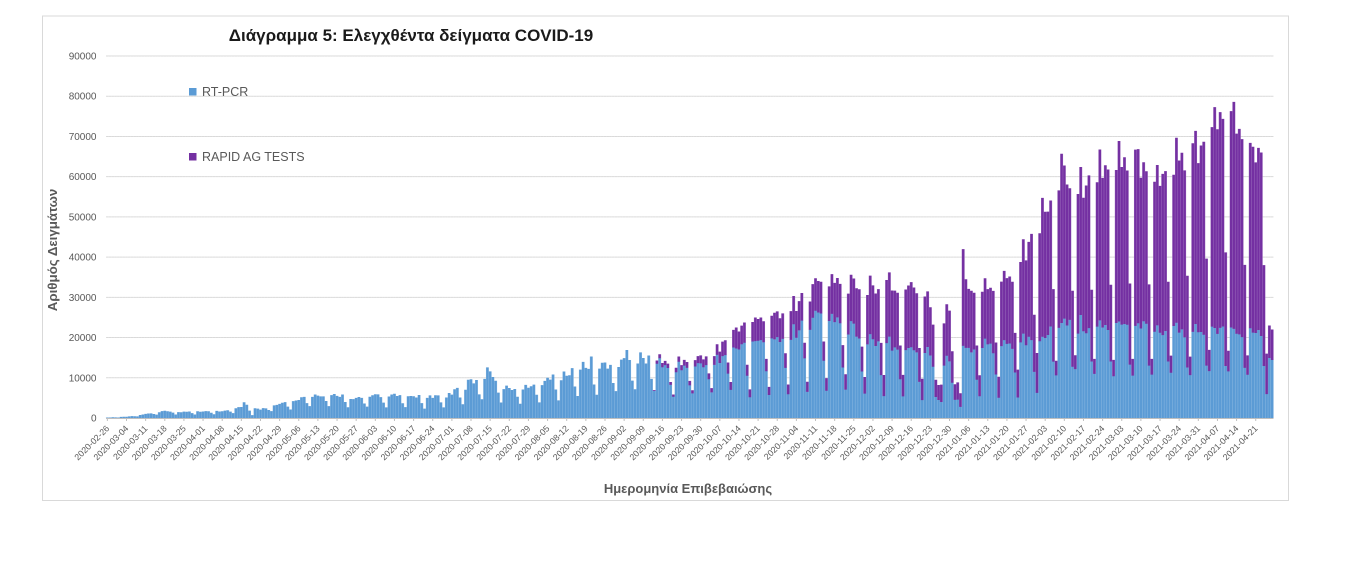  What do you see at coordinates (83, 258) in the screenshot?
I see `svg-text: 40000` at bounding box center [83, 258].